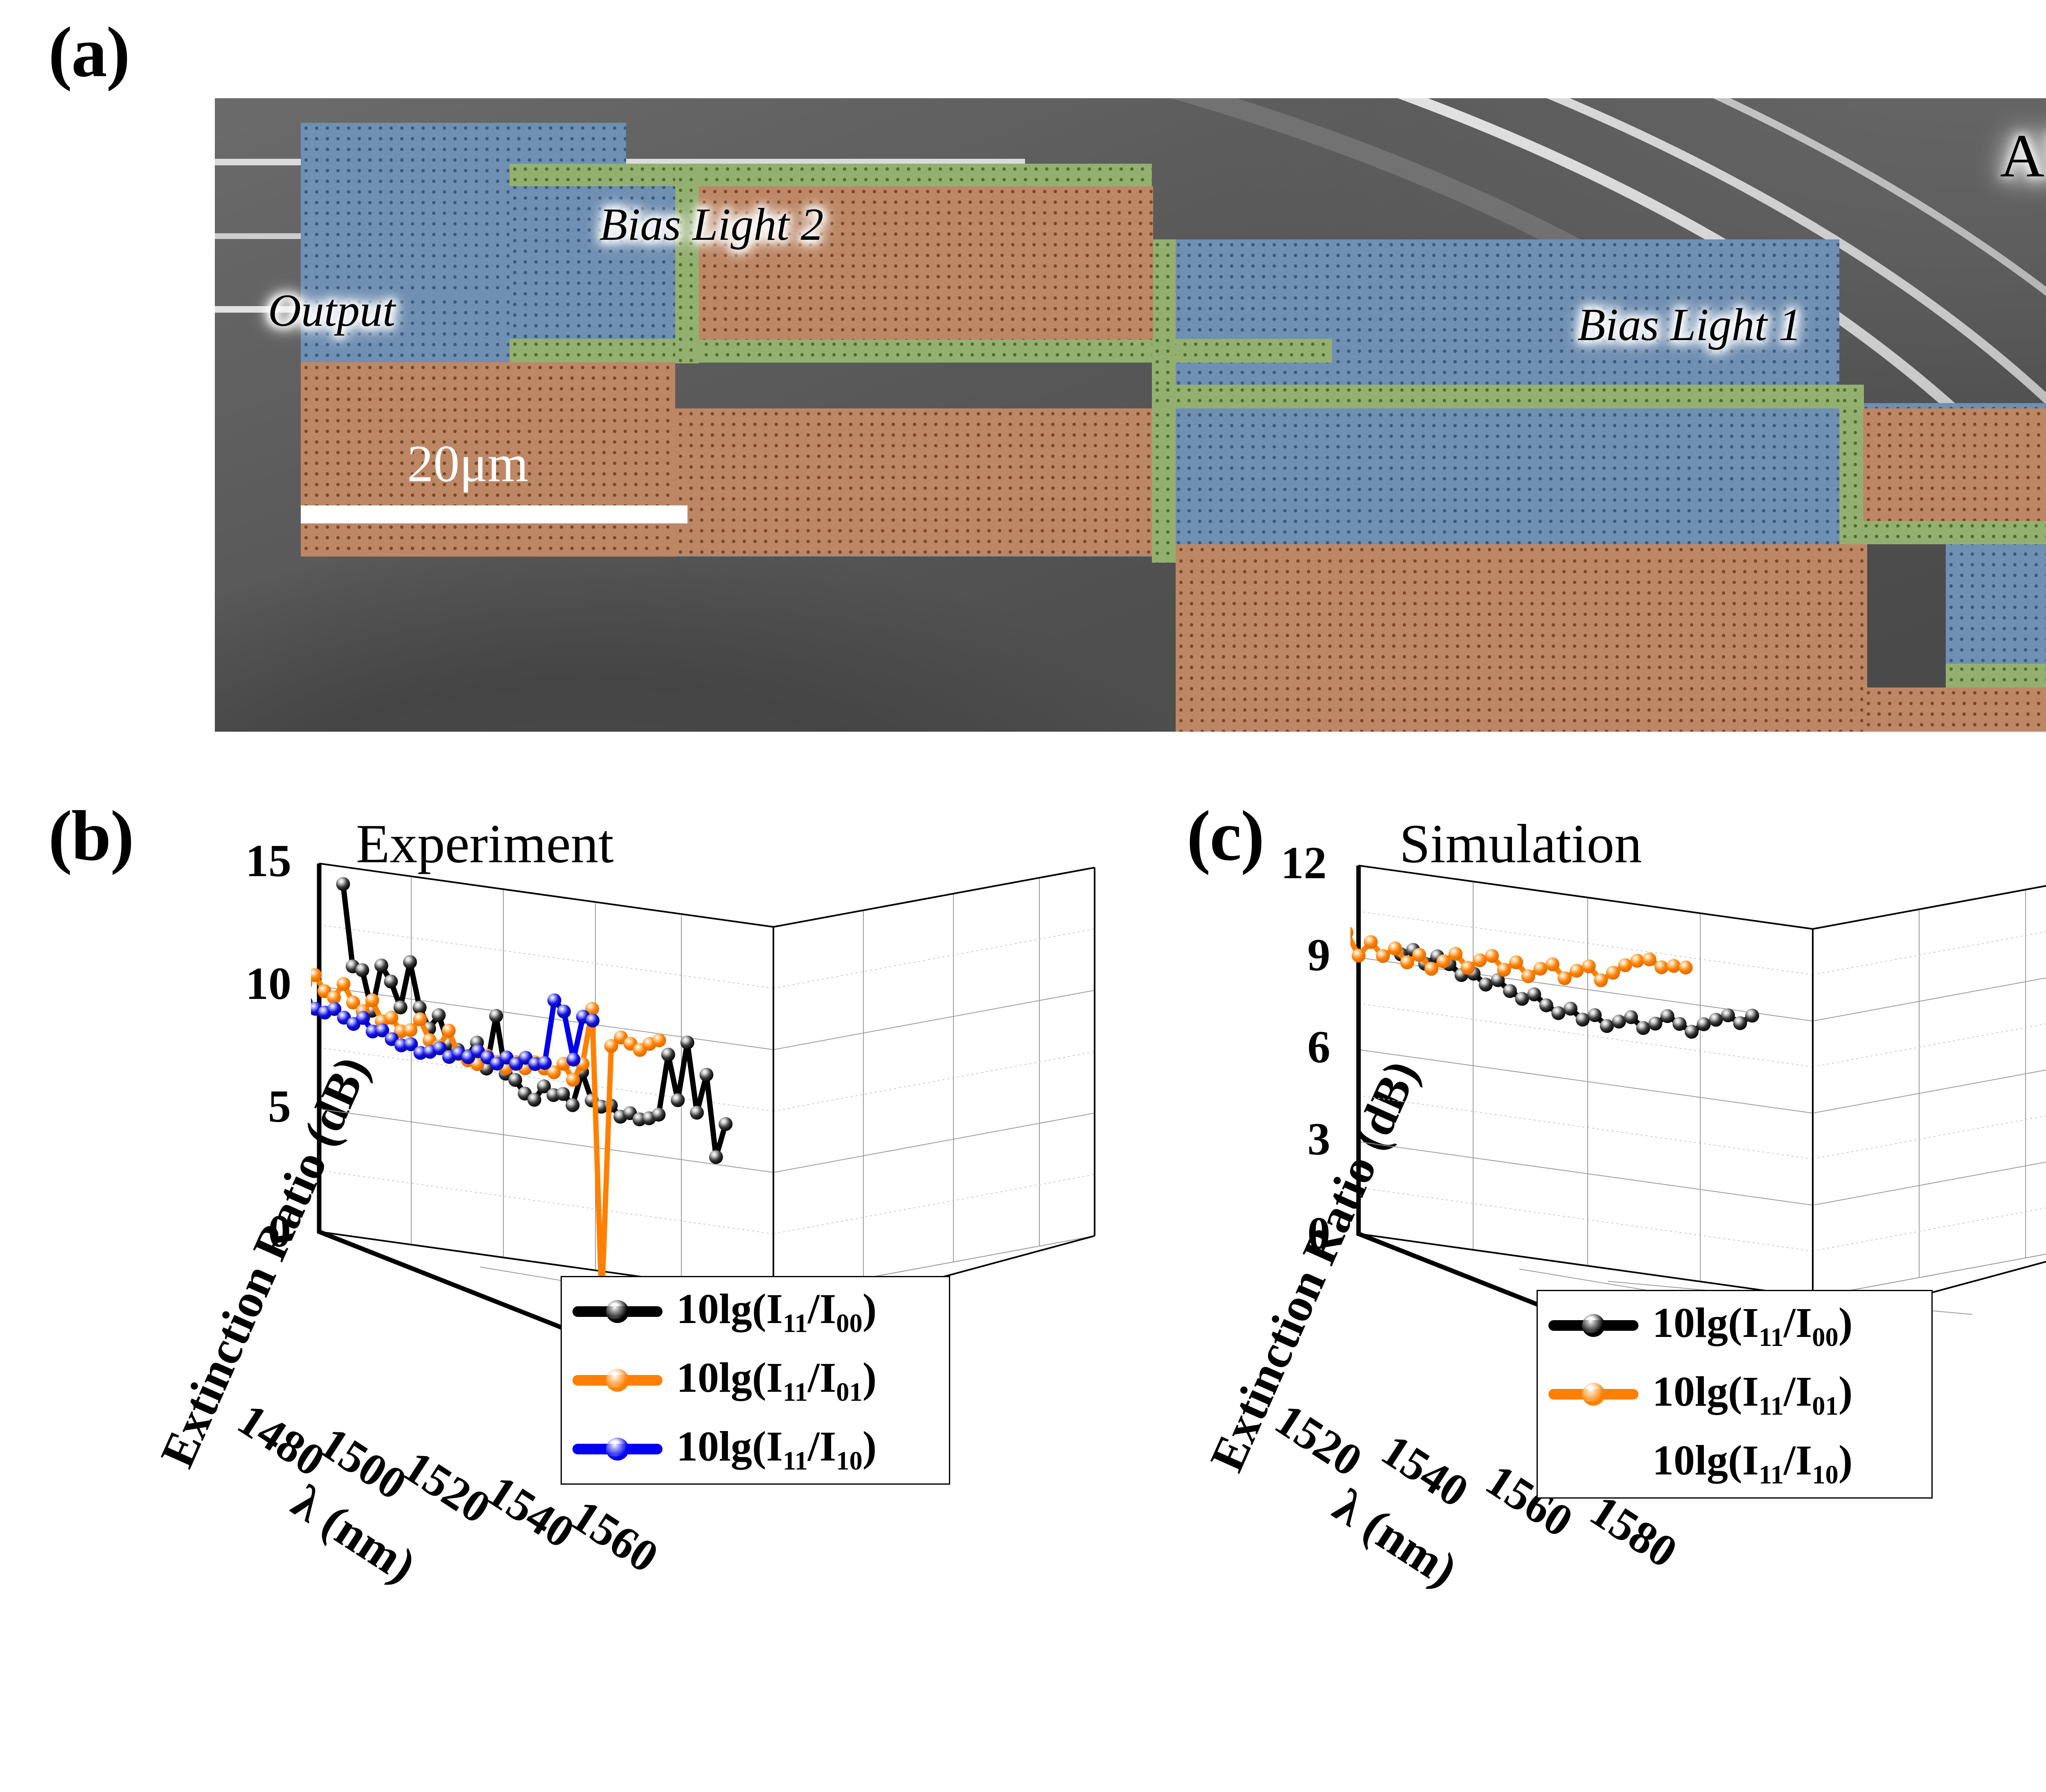 The image size is (2046, 1792). What do you see at coordinates (468, 464) in the screenshot?
I see `scalebar-label: 20μm` at bounding box center [468, 464].